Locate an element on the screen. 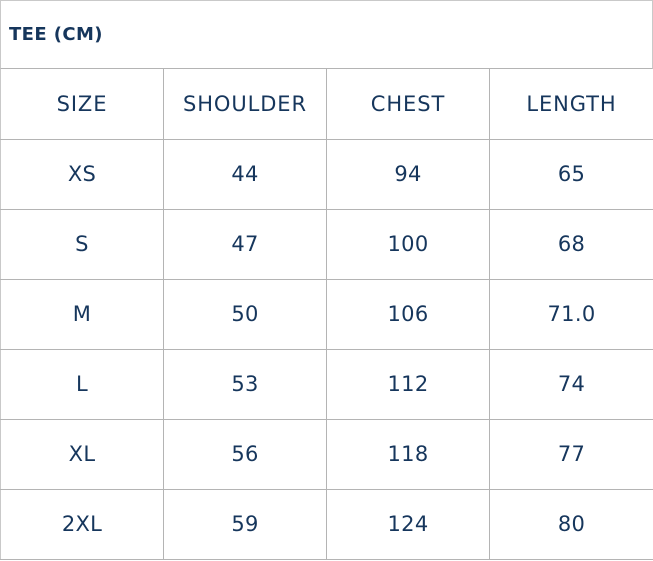 This screenshot has height=561, width=653. chart-title-band: TEE (CM) is located at coordinates (326, 34).